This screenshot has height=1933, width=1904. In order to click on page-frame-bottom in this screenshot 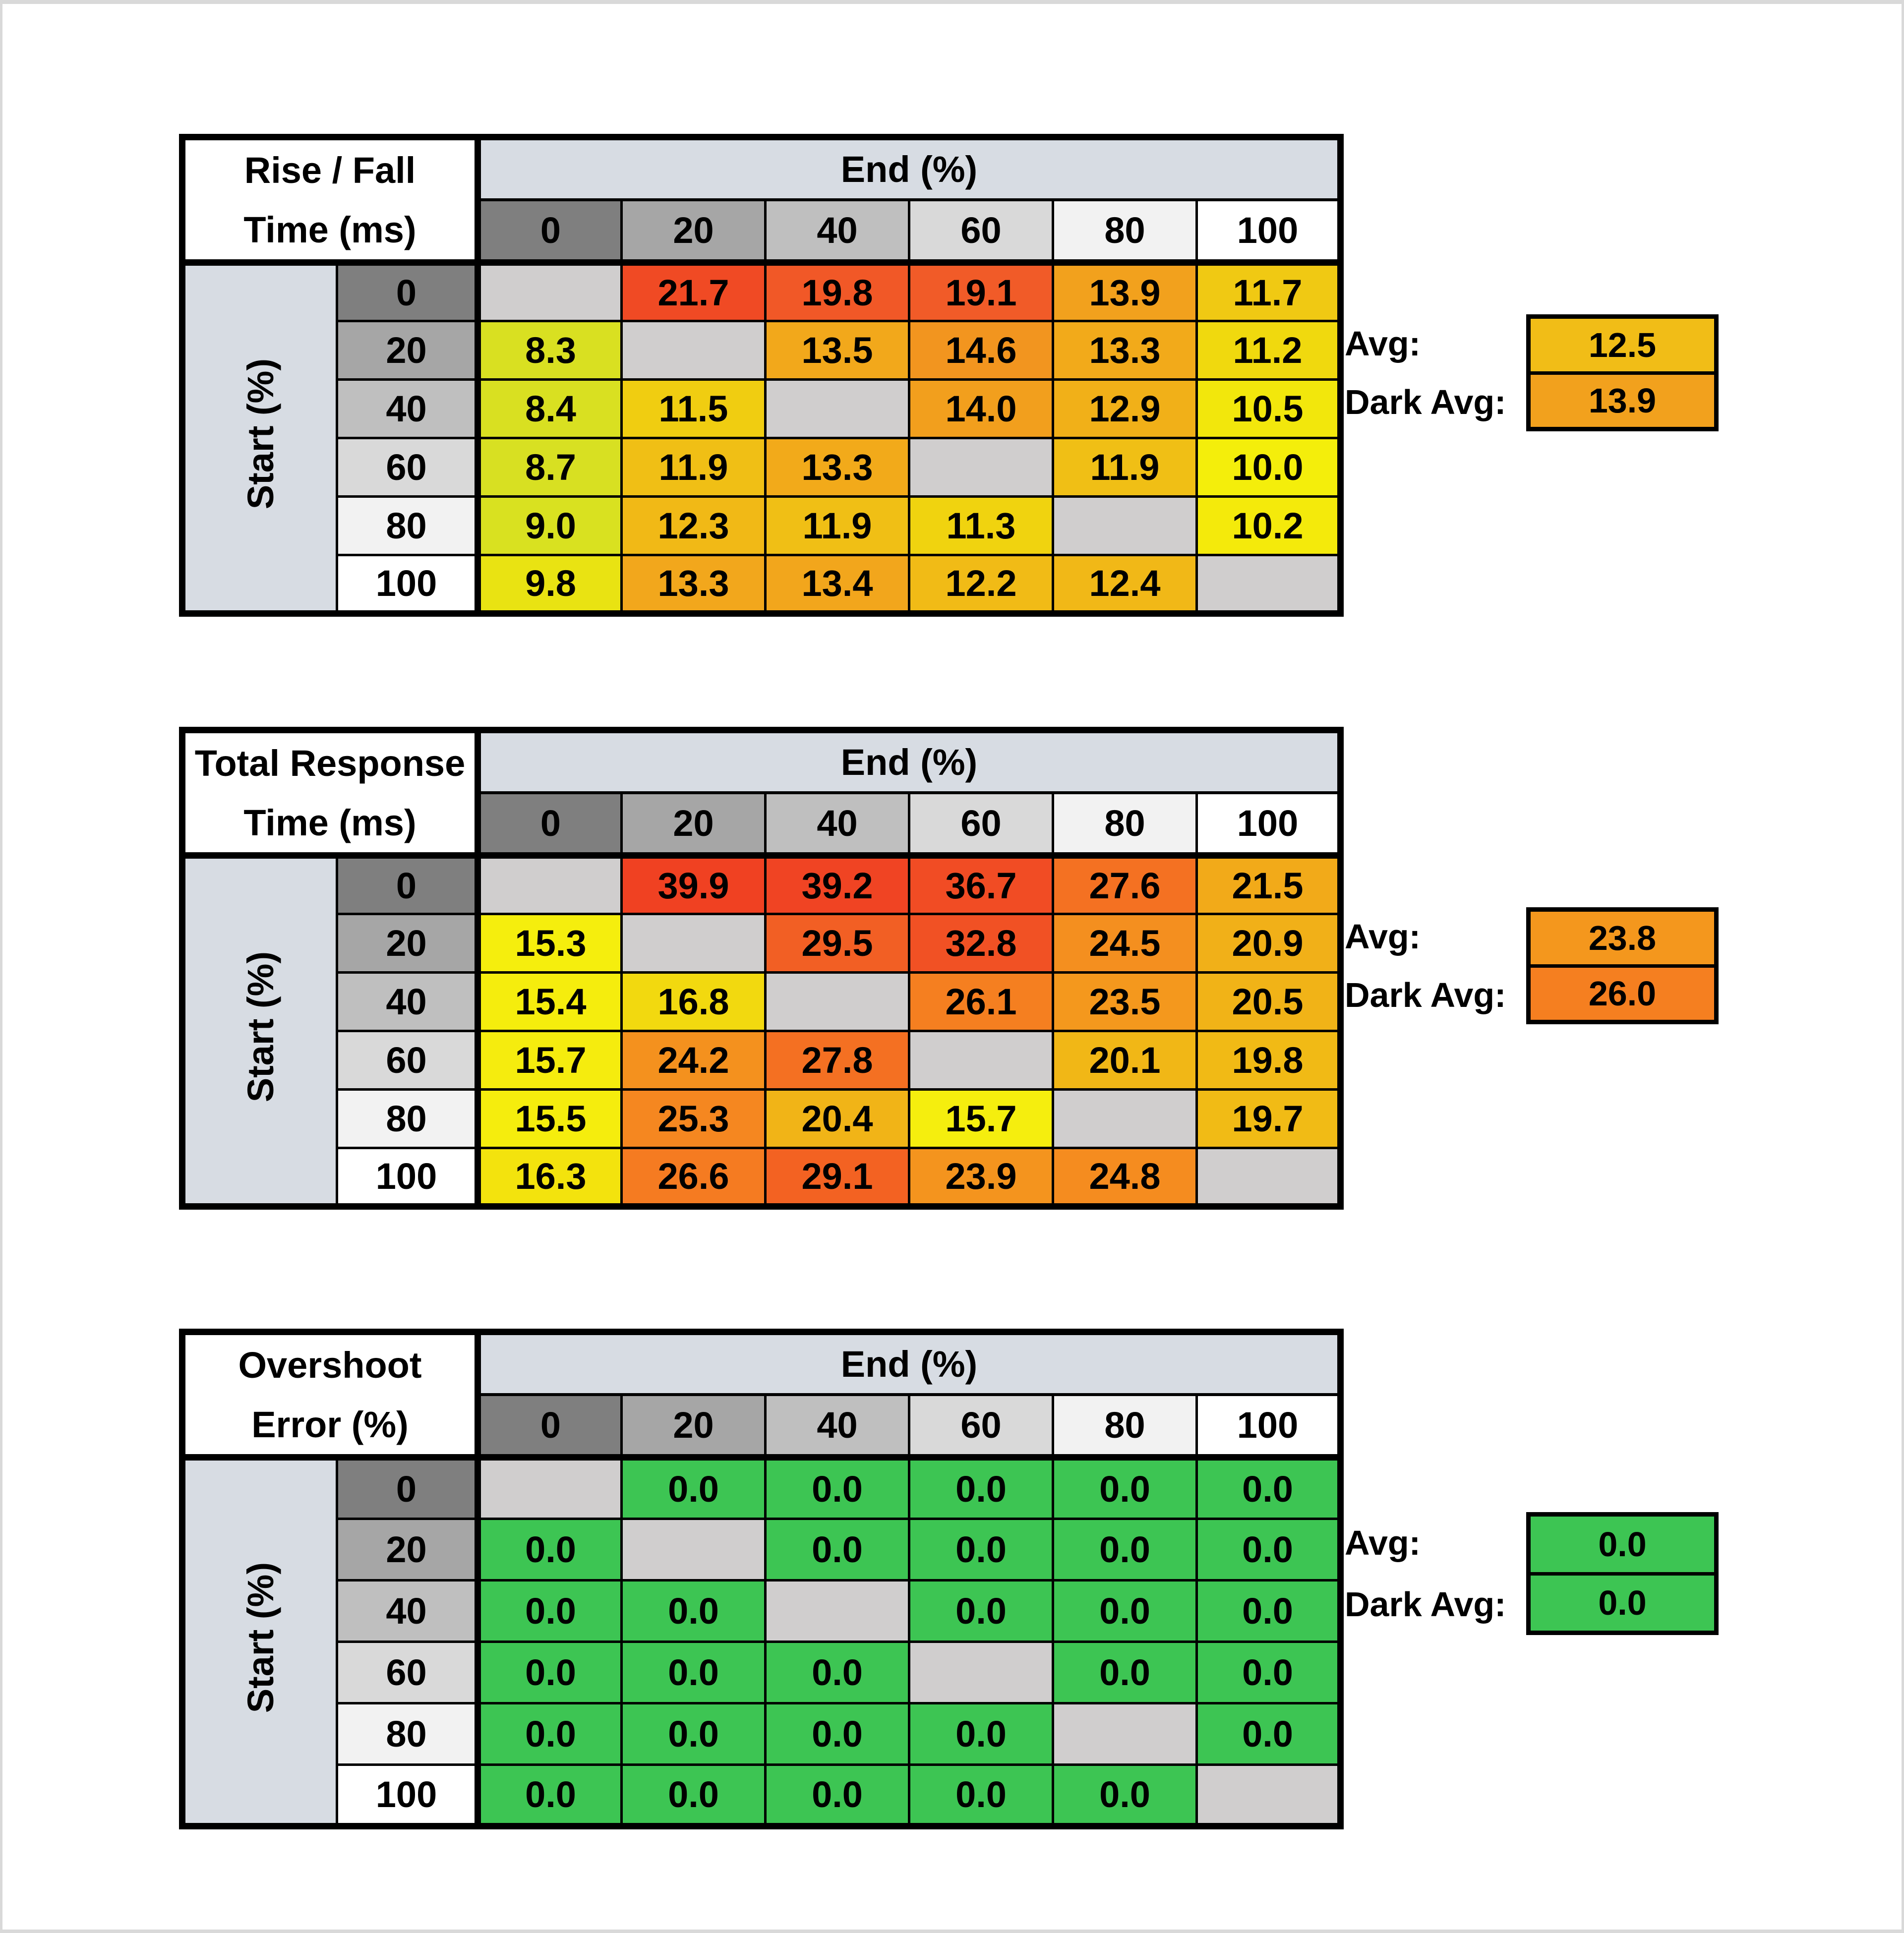, I will do `click(952, 1931)`.